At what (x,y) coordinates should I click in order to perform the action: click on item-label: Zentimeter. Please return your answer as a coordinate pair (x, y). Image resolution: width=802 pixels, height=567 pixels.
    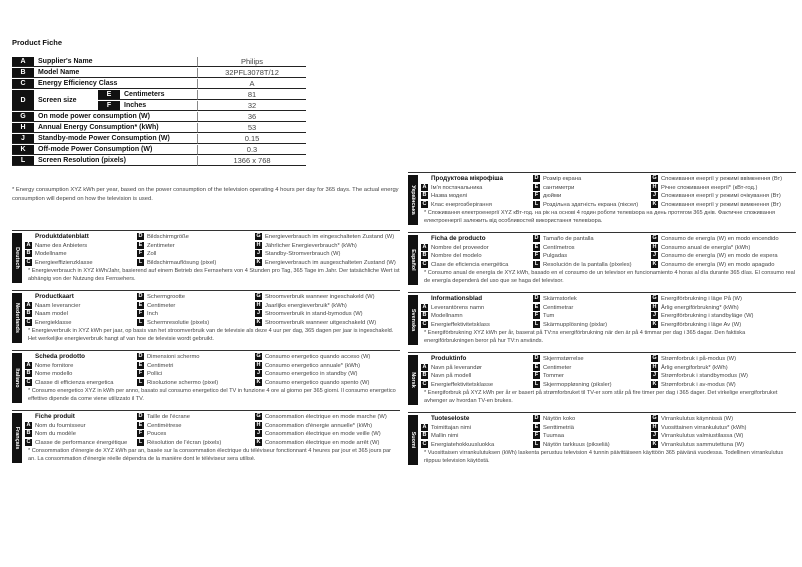
    Looking at the image, I should click on (161, 245).